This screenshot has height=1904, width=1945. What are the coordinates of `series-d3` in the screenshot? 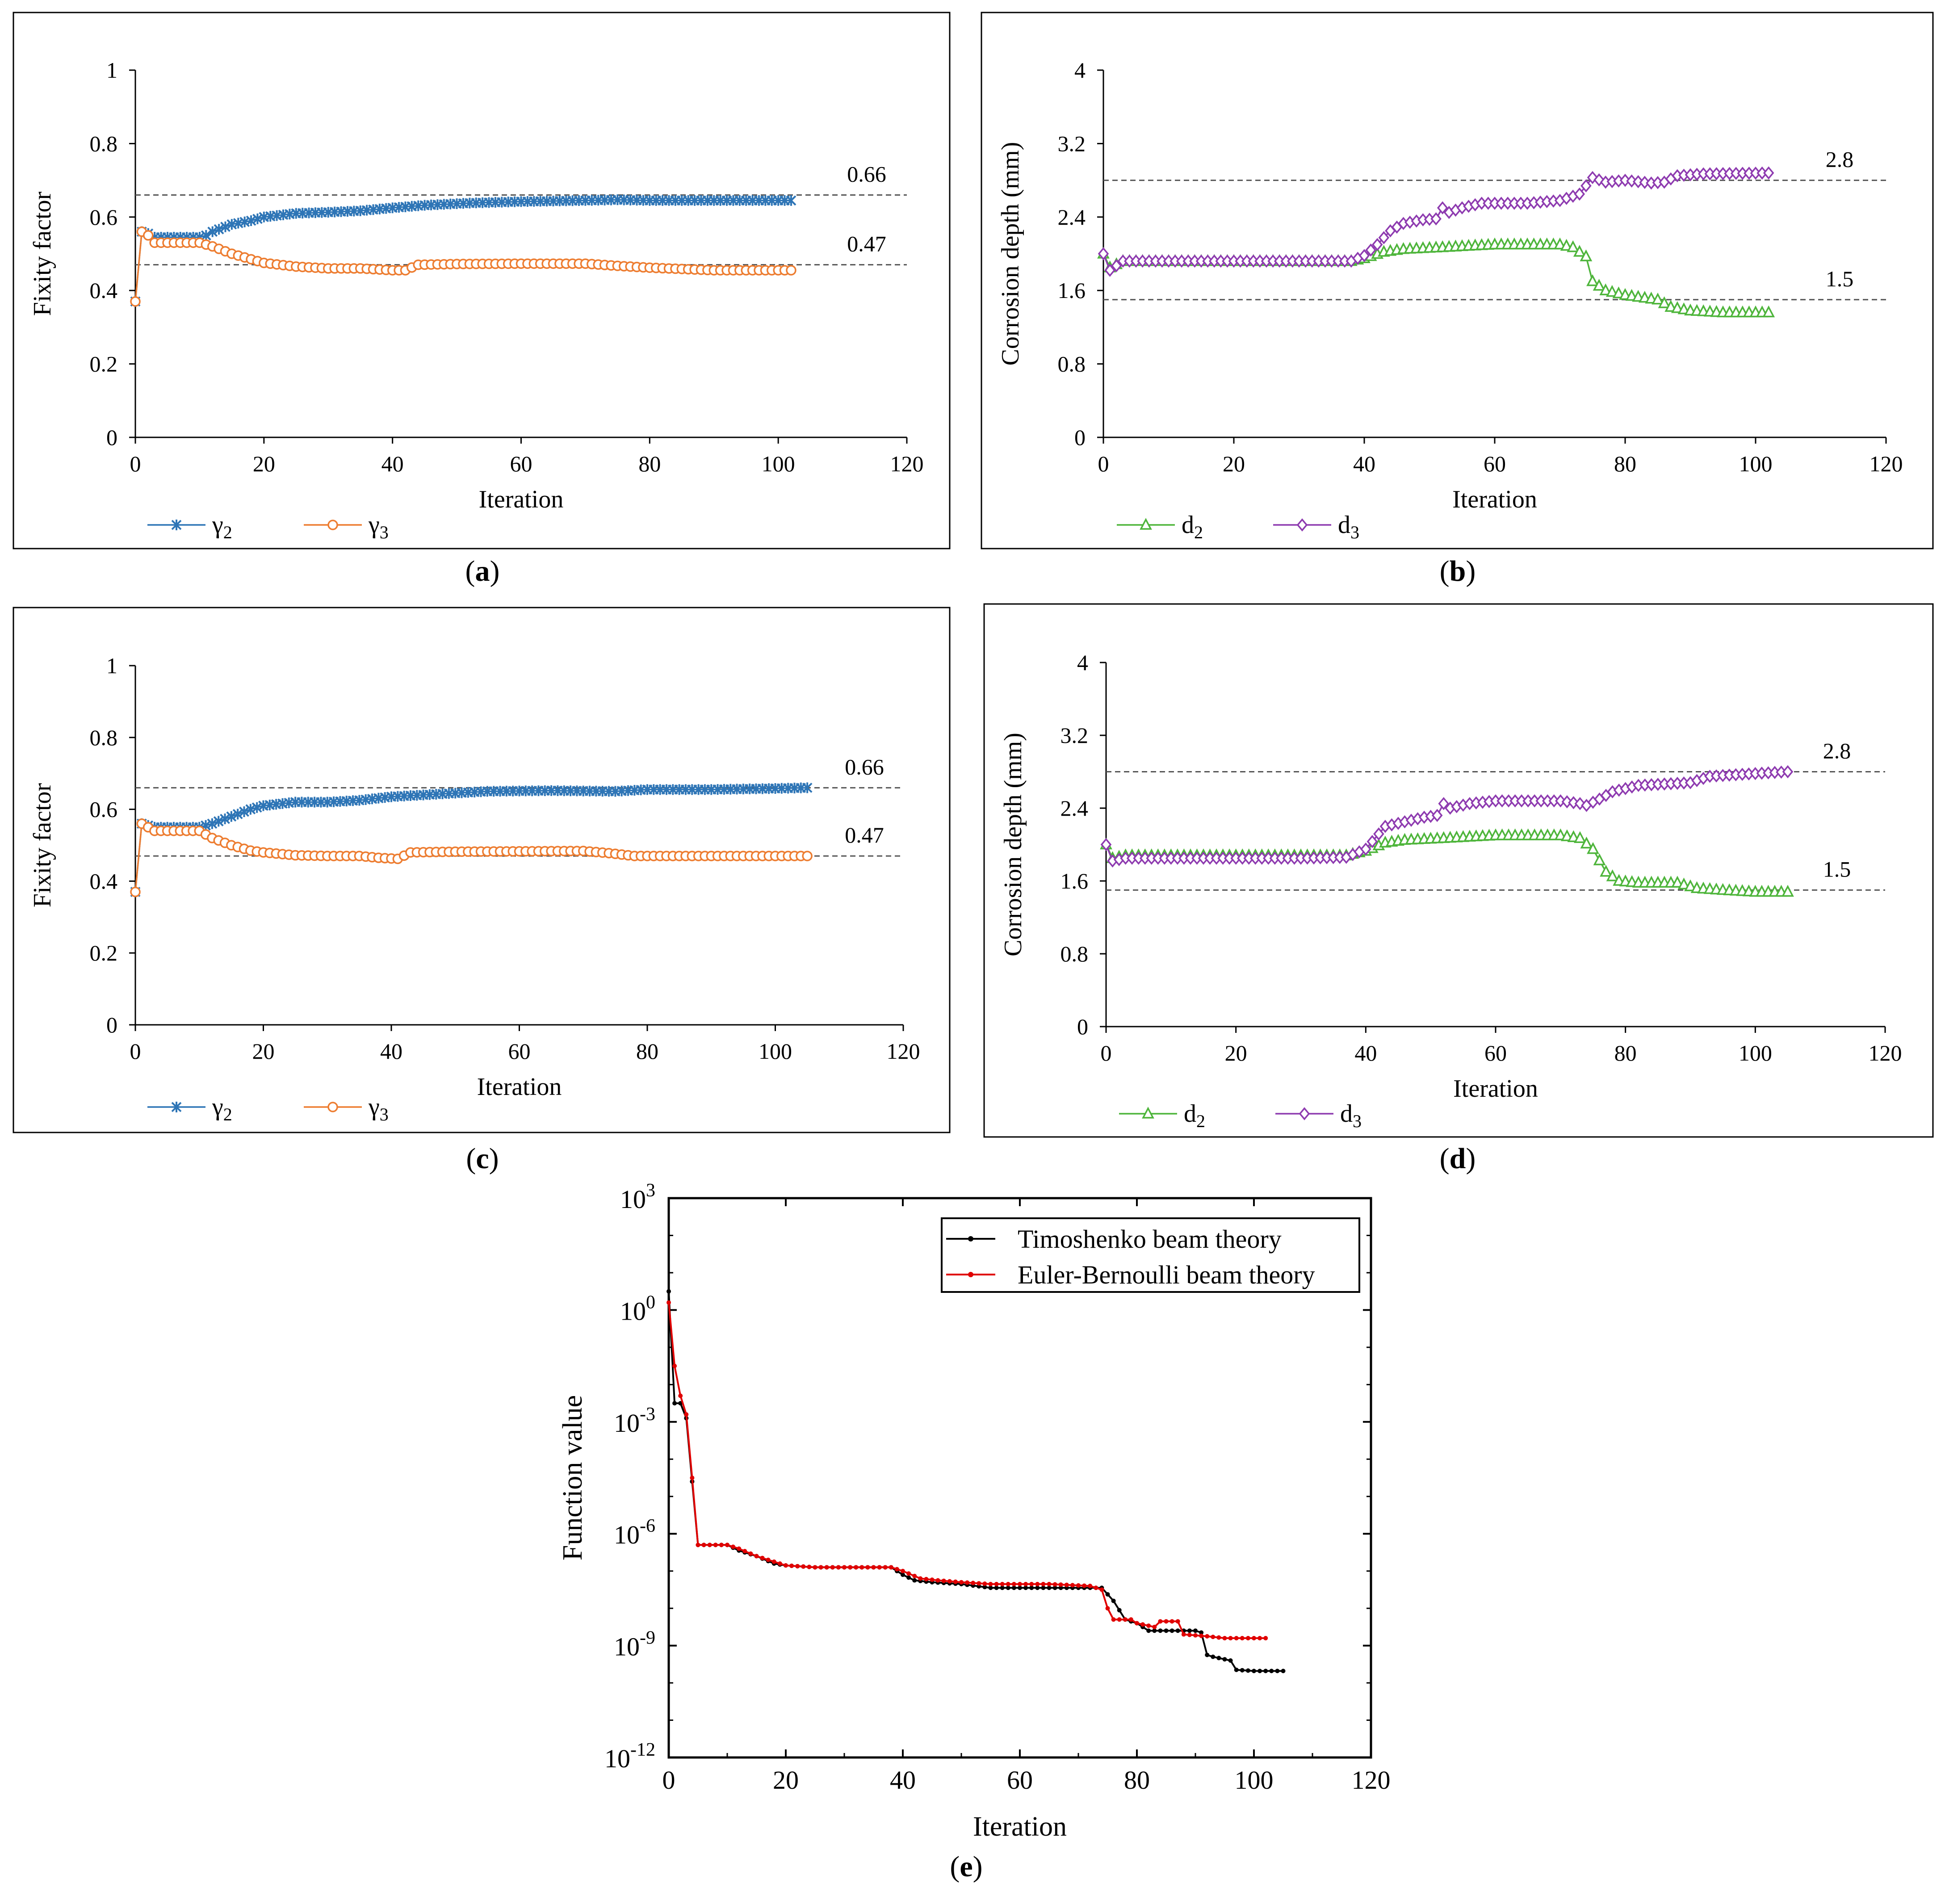 It's located at (1447, 816).